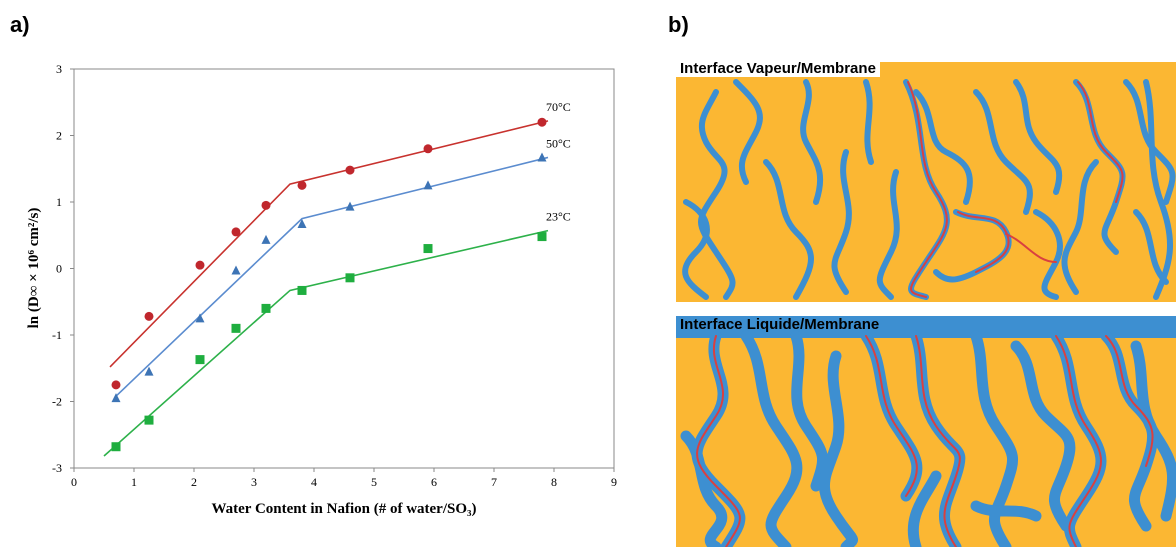 This screenshot has height=547, width=1176. What do you see at coordinates (59, 202) in the screenshot?
I see `y-tick-label: 1` at bounding box center [59, 202].